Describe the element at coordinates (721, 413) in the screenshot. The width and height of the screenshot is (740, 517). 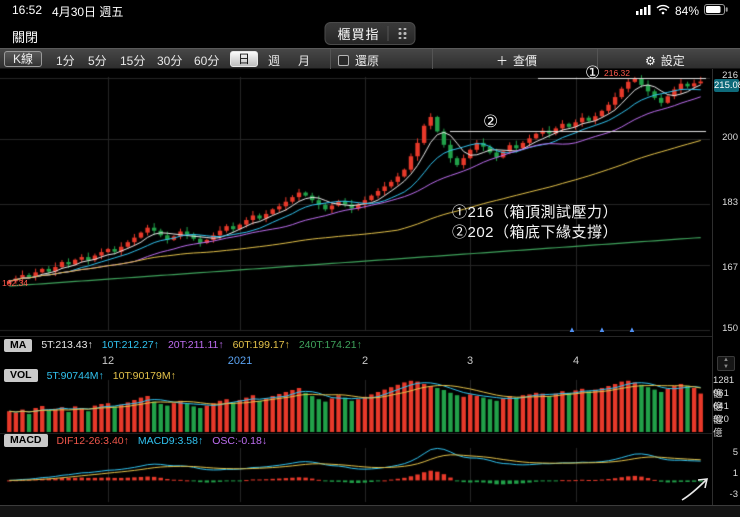
I see `vol-label-641: 641億` at that location.